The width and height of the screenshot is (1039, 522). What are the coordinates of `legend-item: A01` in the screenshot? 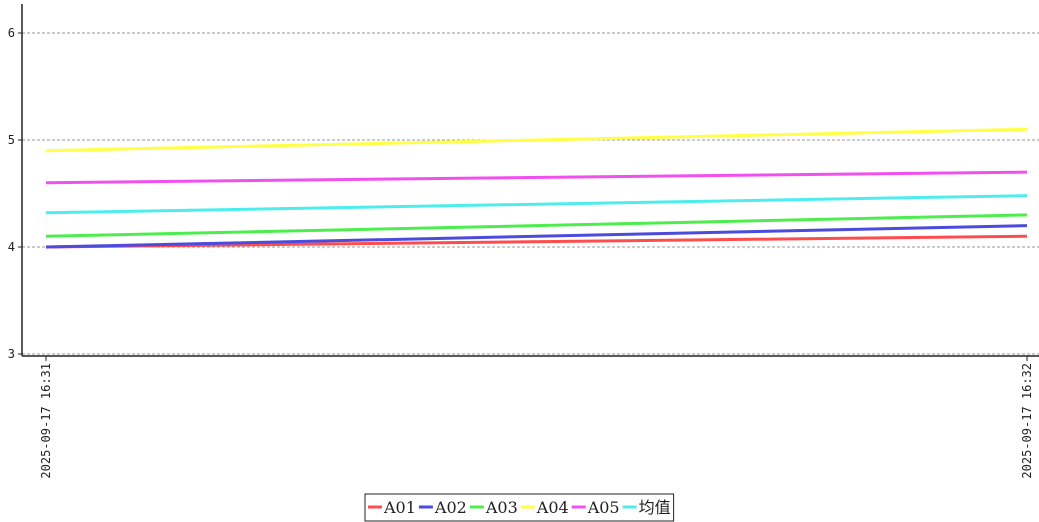 It's located at (392, 507).